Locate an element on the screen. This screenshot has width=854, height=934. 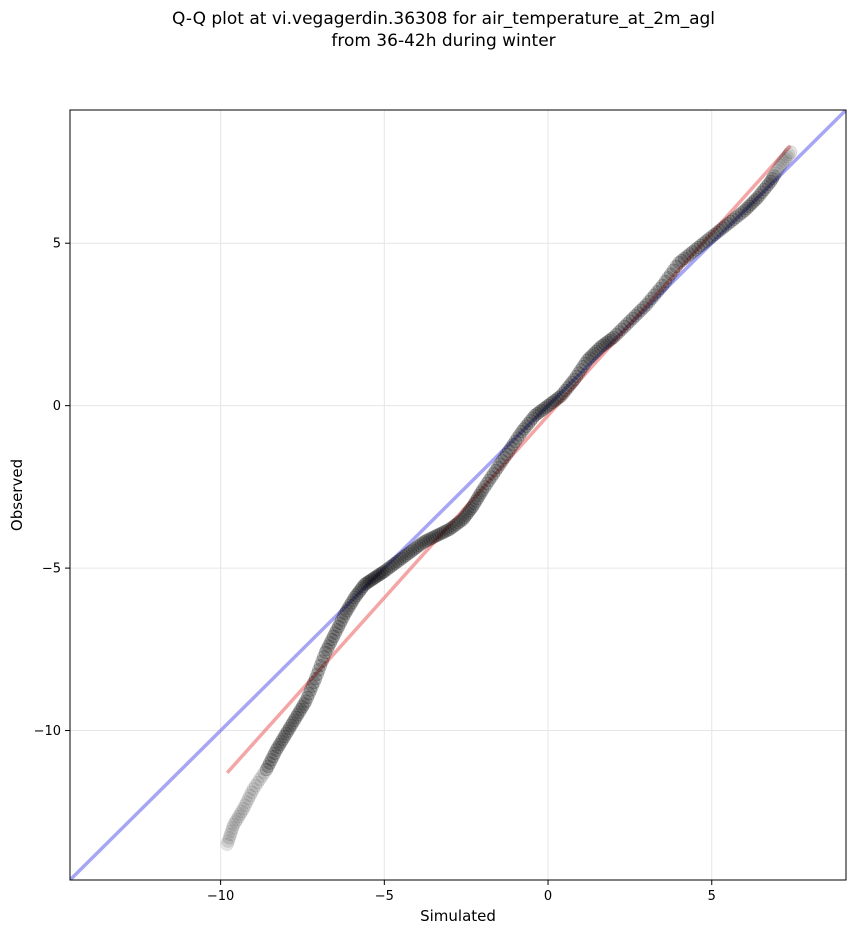
x-axis: −10 −5 0 5 is located at coordinates (461, 892).